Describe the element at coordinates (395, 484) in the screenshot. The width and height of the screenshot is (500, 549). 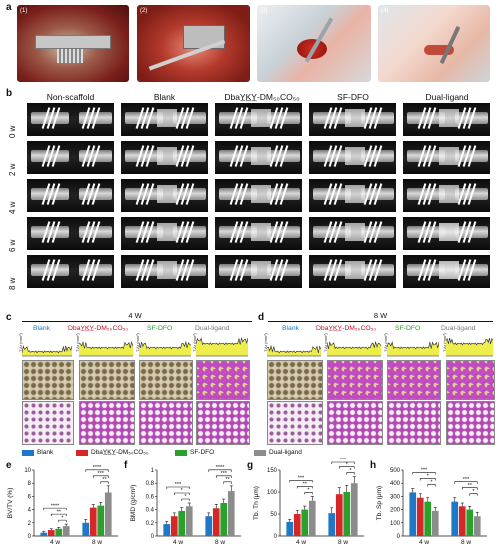
I see `y-tick-label: 400` at that location.